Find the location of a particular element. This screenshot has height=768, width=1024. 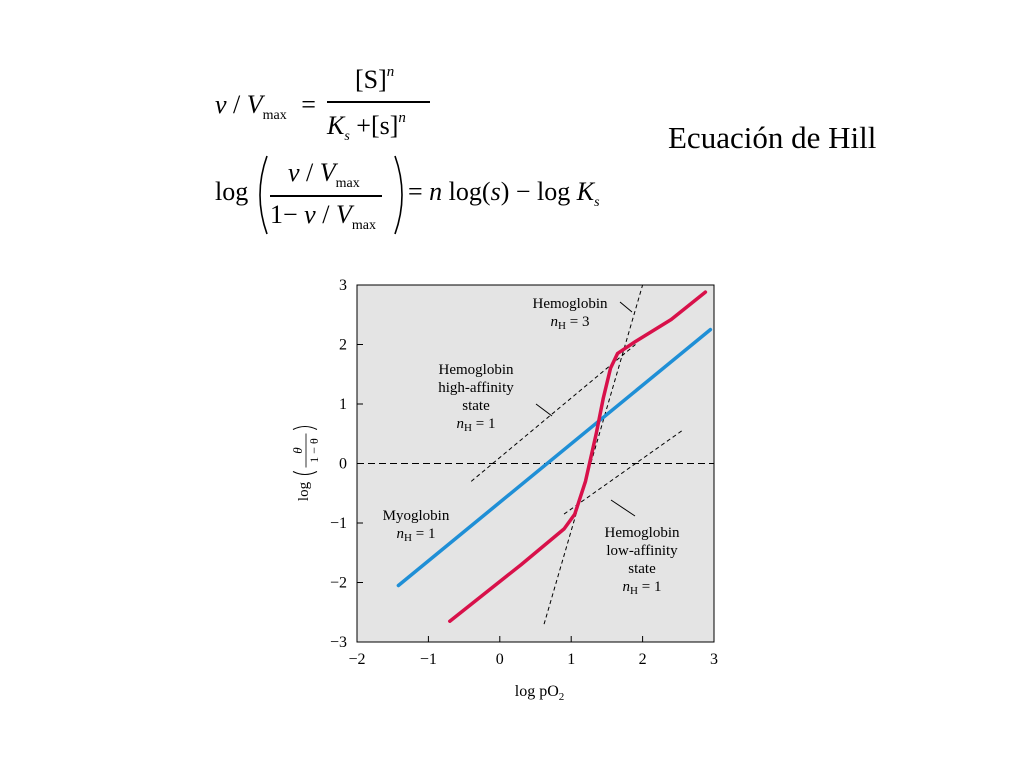

y-label-right-paren is located at coordinates (305, 428).